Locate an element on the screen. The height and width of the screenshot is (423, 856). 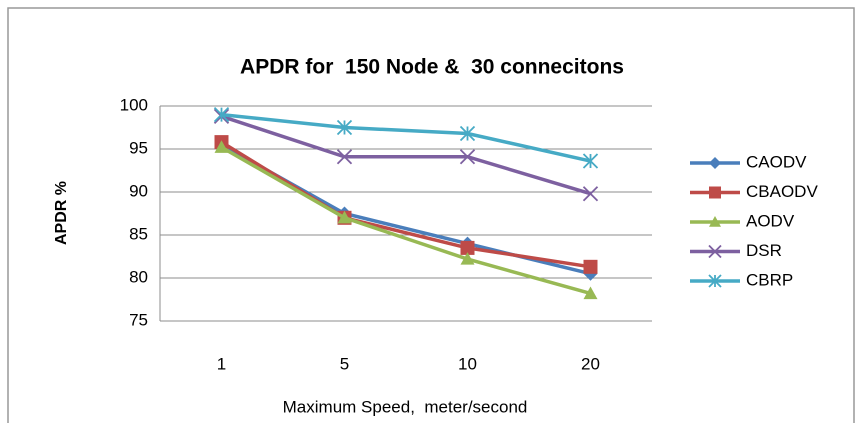
y-tick-label: 100 is located at coordinates (134, 104).